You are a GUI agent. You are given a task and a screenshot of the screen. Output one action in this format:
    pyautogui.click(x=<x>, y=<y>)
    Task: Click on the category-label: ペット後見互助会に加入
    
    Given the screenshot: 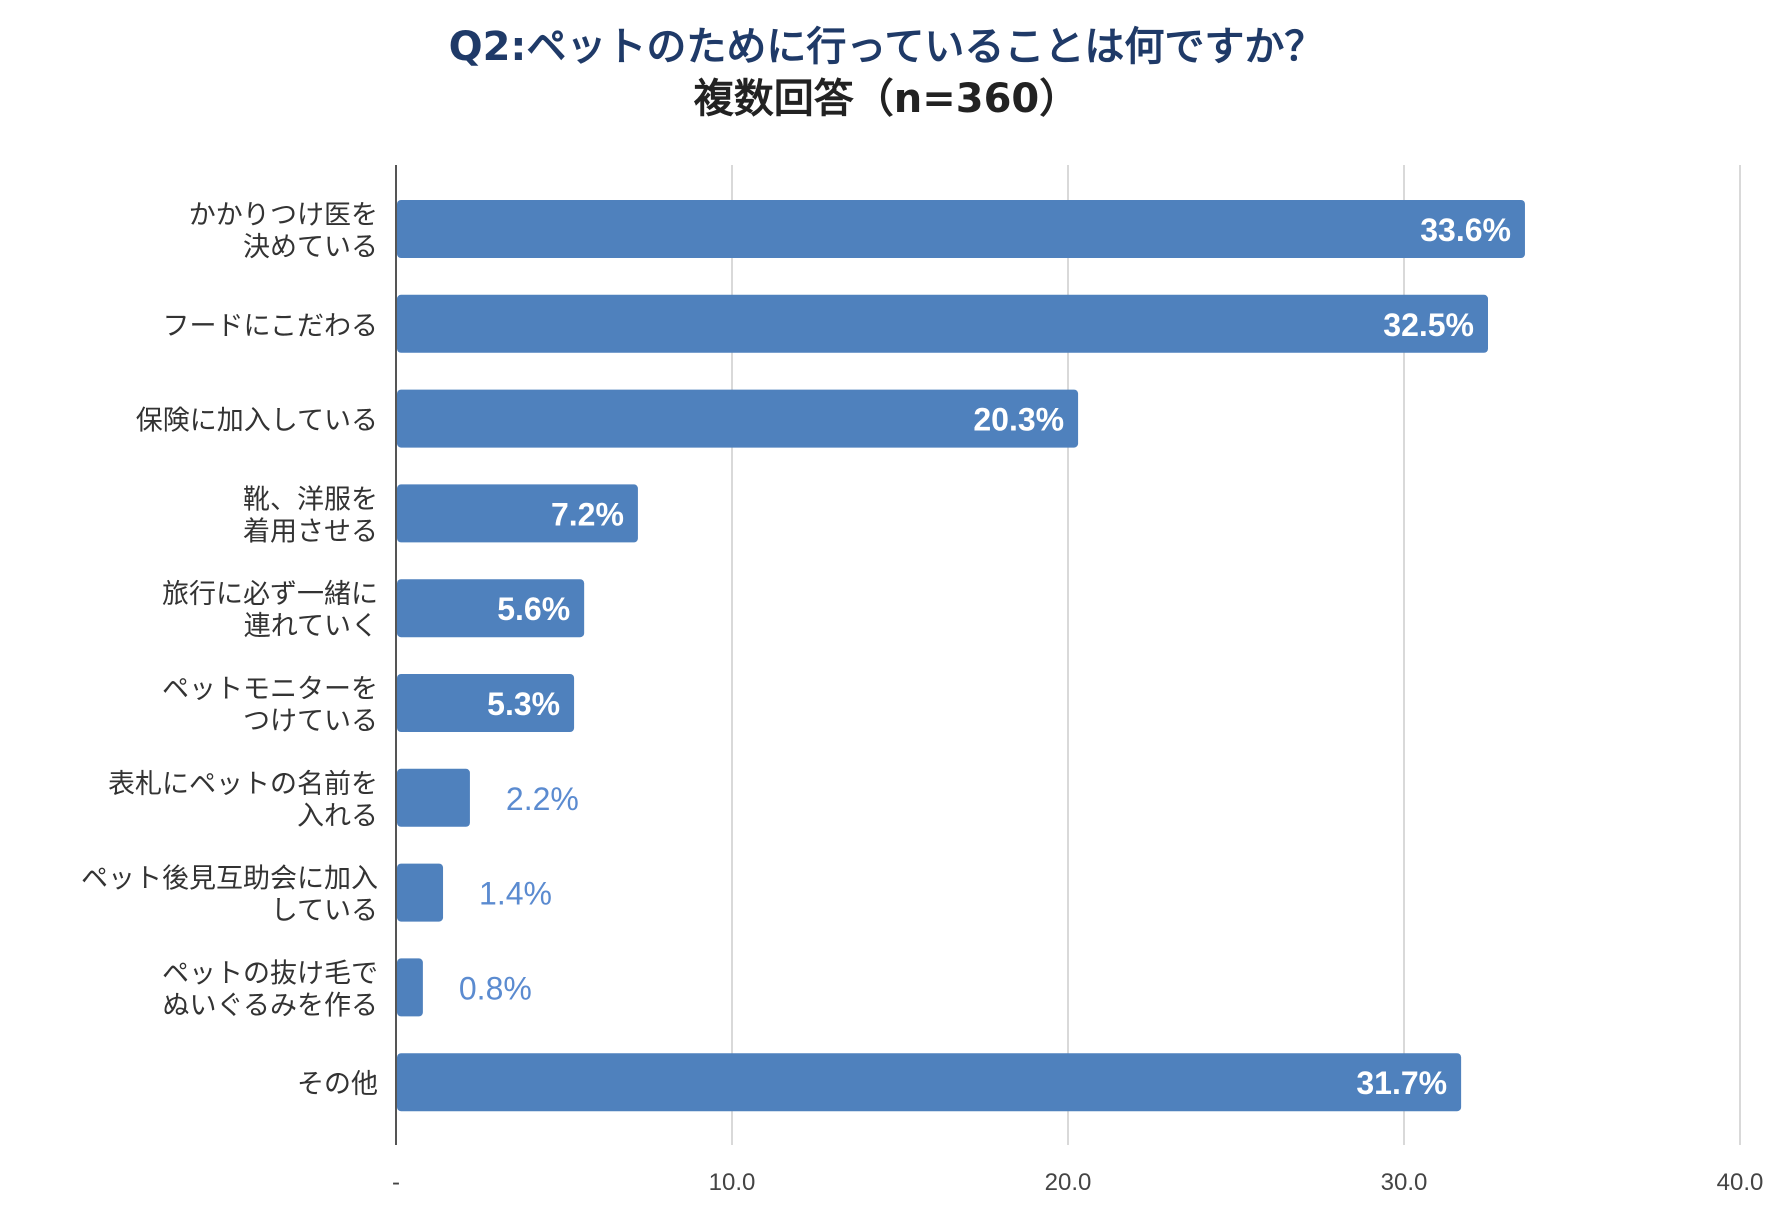 What is the action you would take?
    pyautogui.click(x=229, y=879)
    